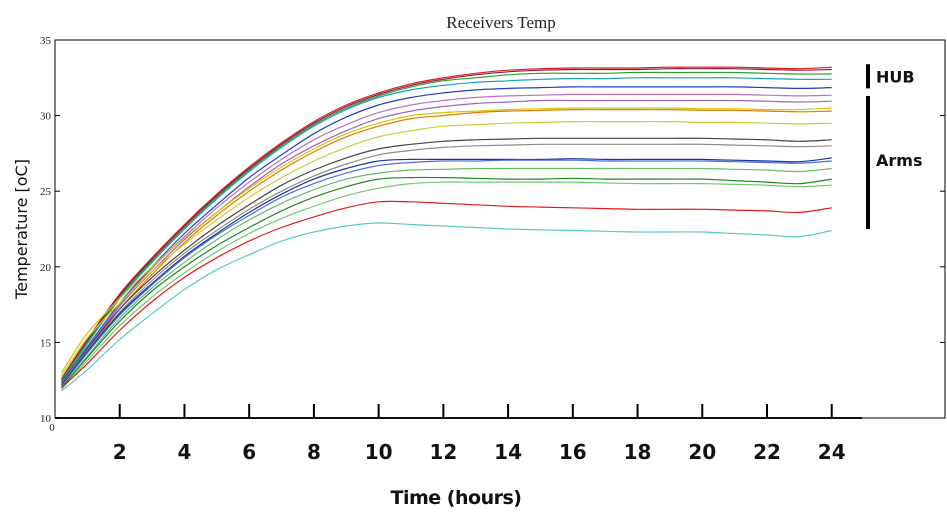 Image resolution: width=947 pixels, height=515 pixels. What do you see at coordinates (184, 452) in the screenshot?
I see `x-tick-label: 4` at bounding box center [184, 452].